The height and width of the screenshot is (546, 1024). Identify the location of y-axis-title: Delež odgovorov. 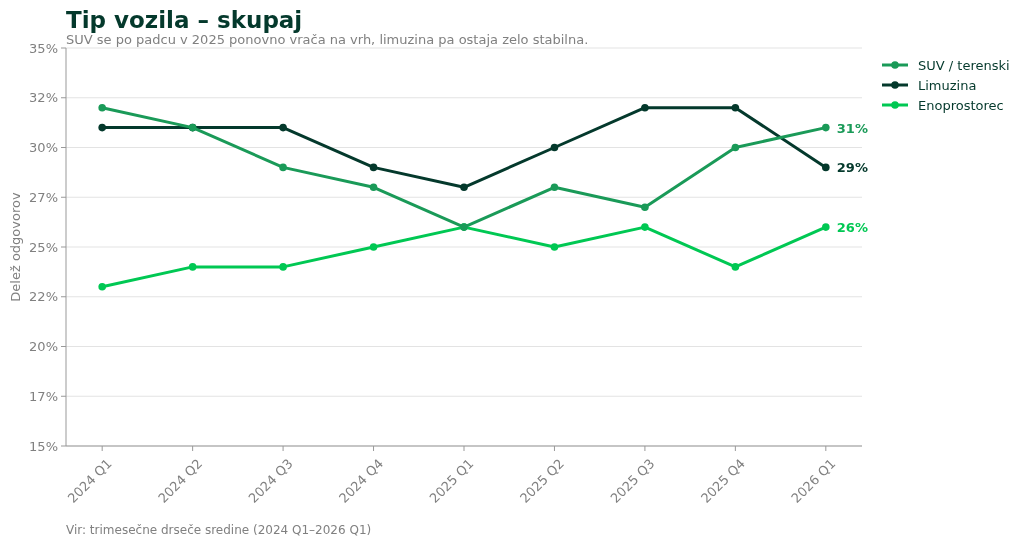
(15, 247).